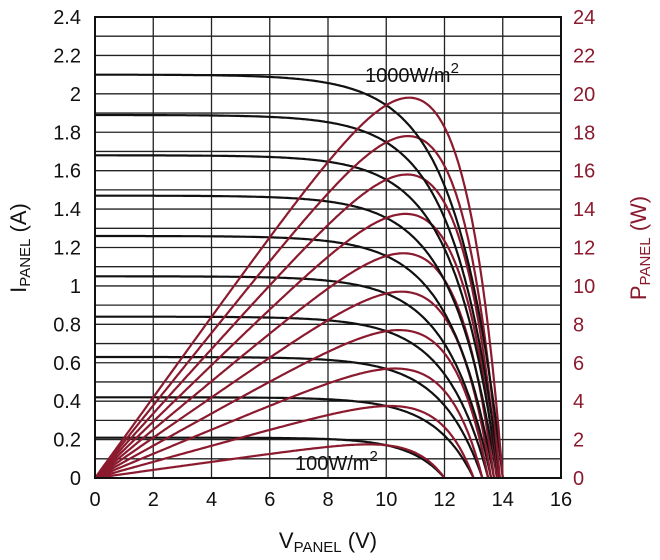 The width and height of the screenshot is (660, 560). What do you see at coordinates (75, 479) in the screenshot?
I see `y-left-tick-label: 0` at bounding box center [75, 479].